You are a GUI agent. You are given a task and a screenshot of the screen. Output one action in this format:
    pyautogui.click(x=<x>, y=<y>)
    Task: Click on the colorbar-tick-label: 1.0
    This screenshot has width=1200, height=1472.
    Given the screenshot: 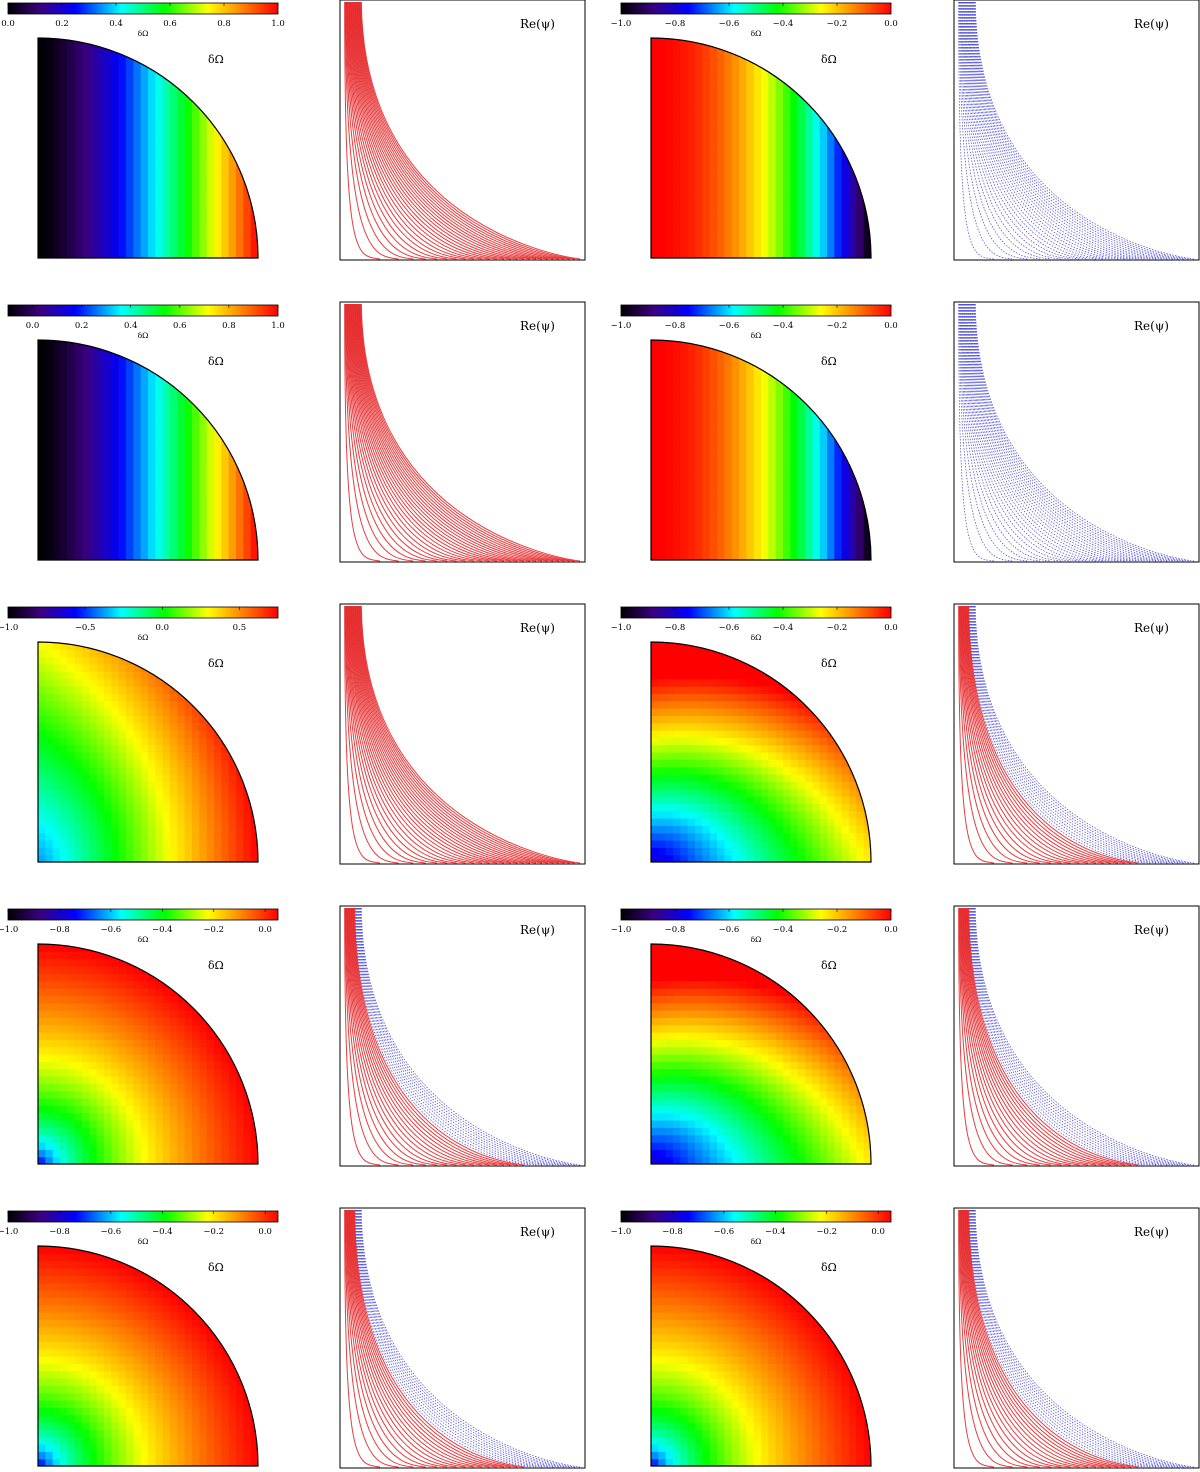 What is the action you would take?
    pyautogui.click(x=278, y=326)
    